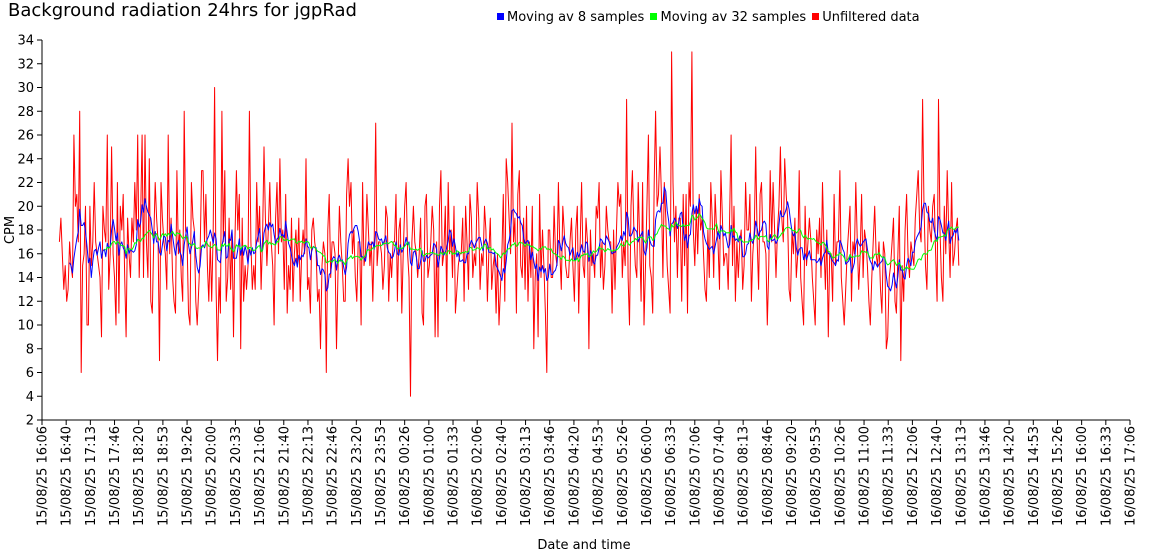  I want to click on x-tick-label: 16/08/25 03:13, so click(526, 476).